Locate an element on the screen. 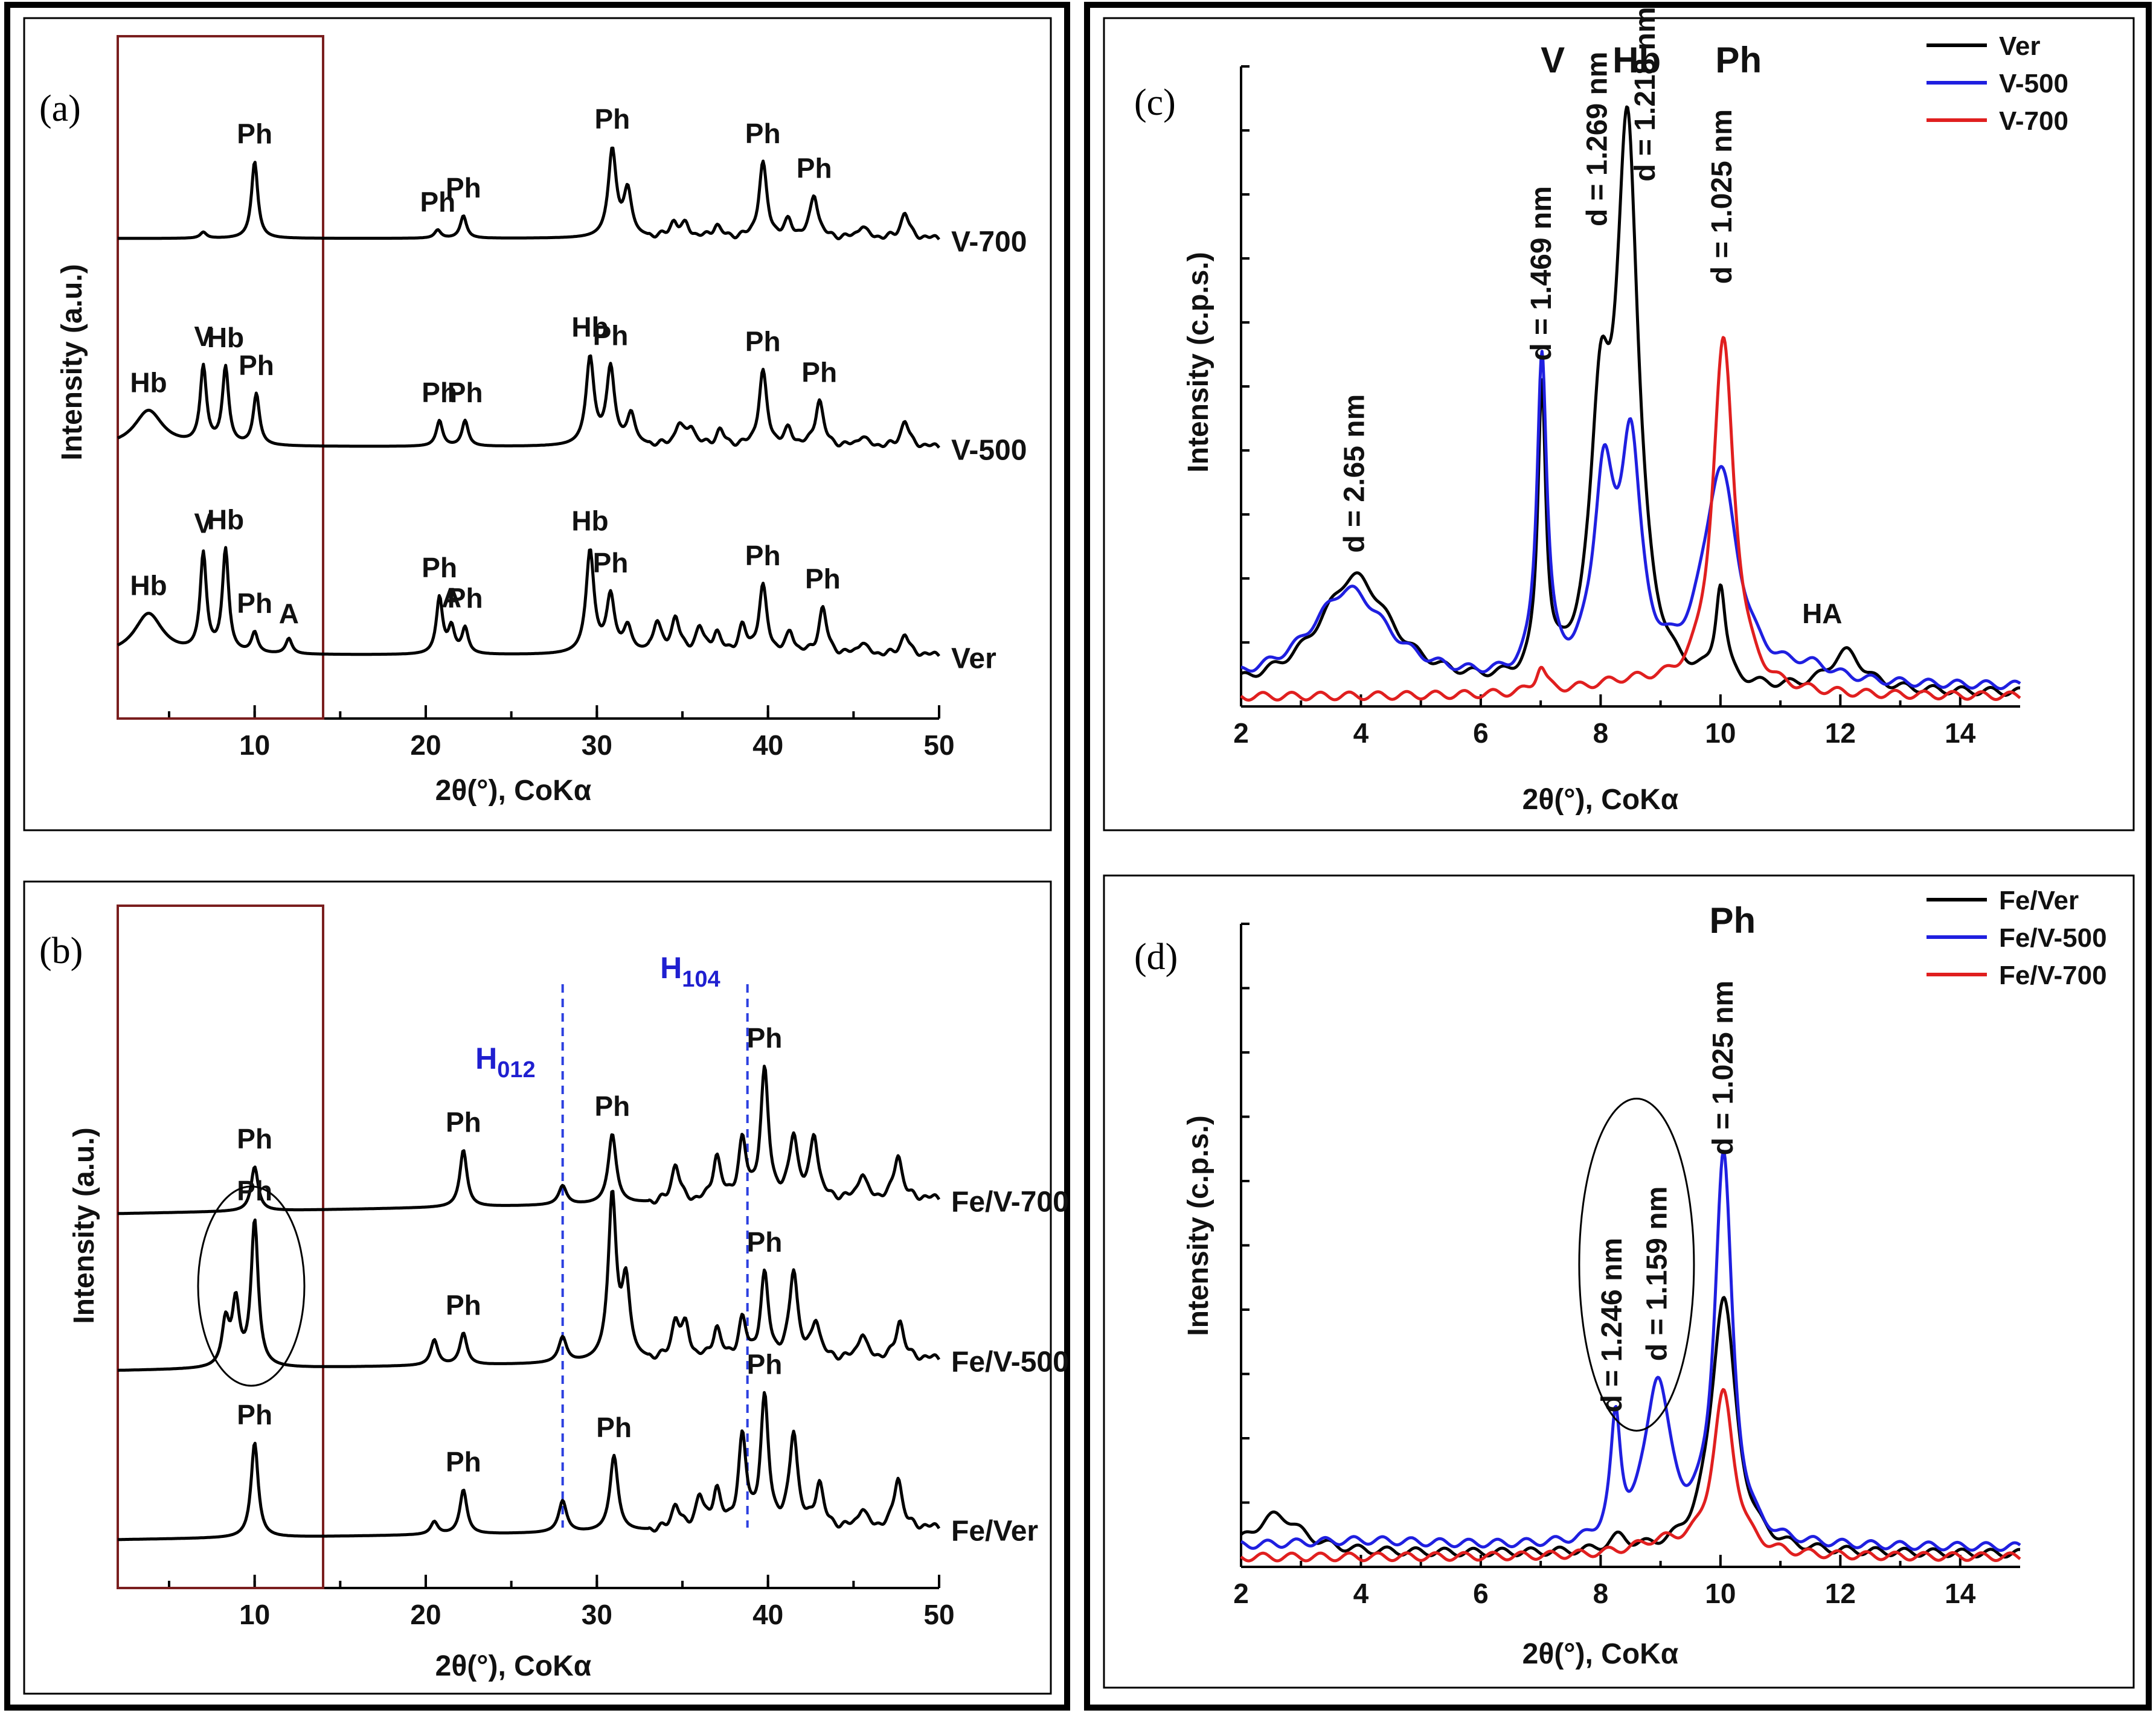 This screenshot has width=2156, height=1713. x-tick-label: 14 is located at coordinates (1960, 1593).